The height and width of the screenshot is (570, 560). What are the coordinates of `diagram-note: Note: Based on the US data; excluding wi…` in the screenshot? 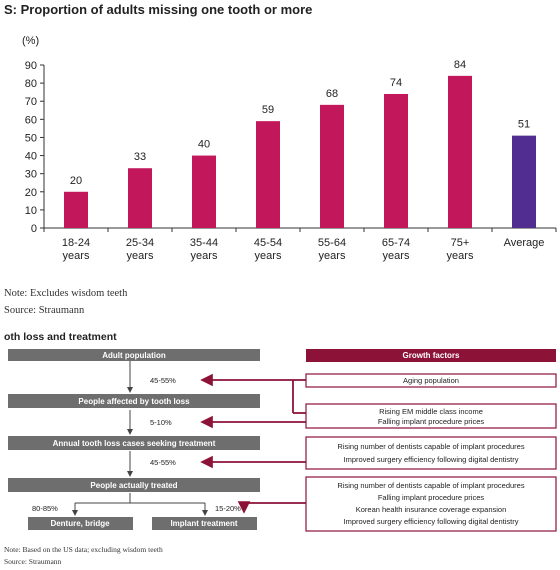 It's located at (83, 549).